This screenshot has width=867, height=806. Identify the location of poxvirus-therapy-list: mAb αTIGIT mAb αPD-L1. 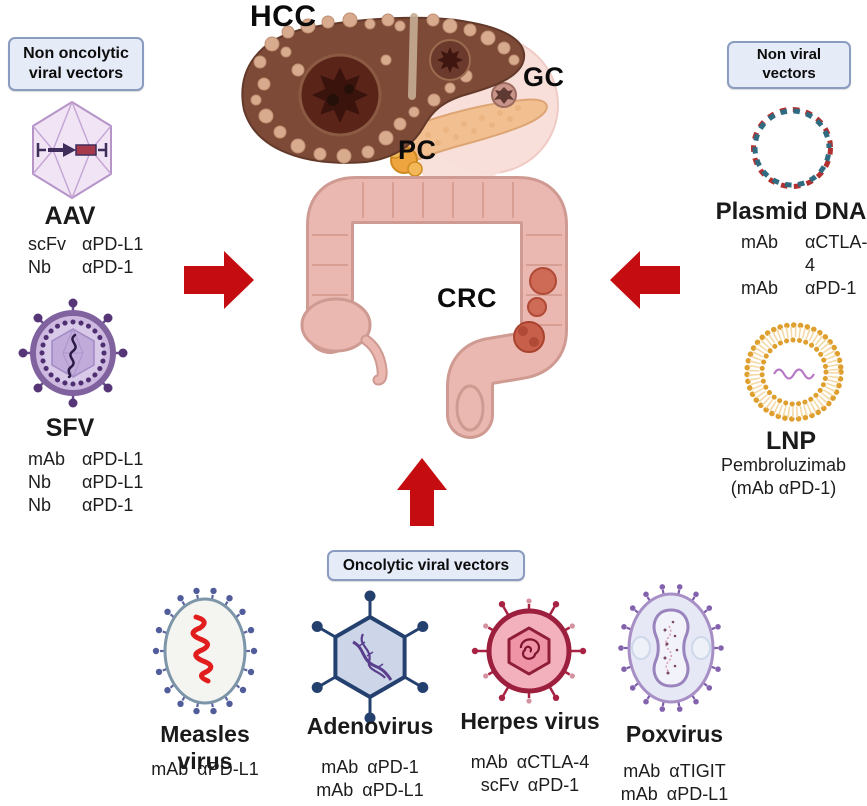
(674, 783).